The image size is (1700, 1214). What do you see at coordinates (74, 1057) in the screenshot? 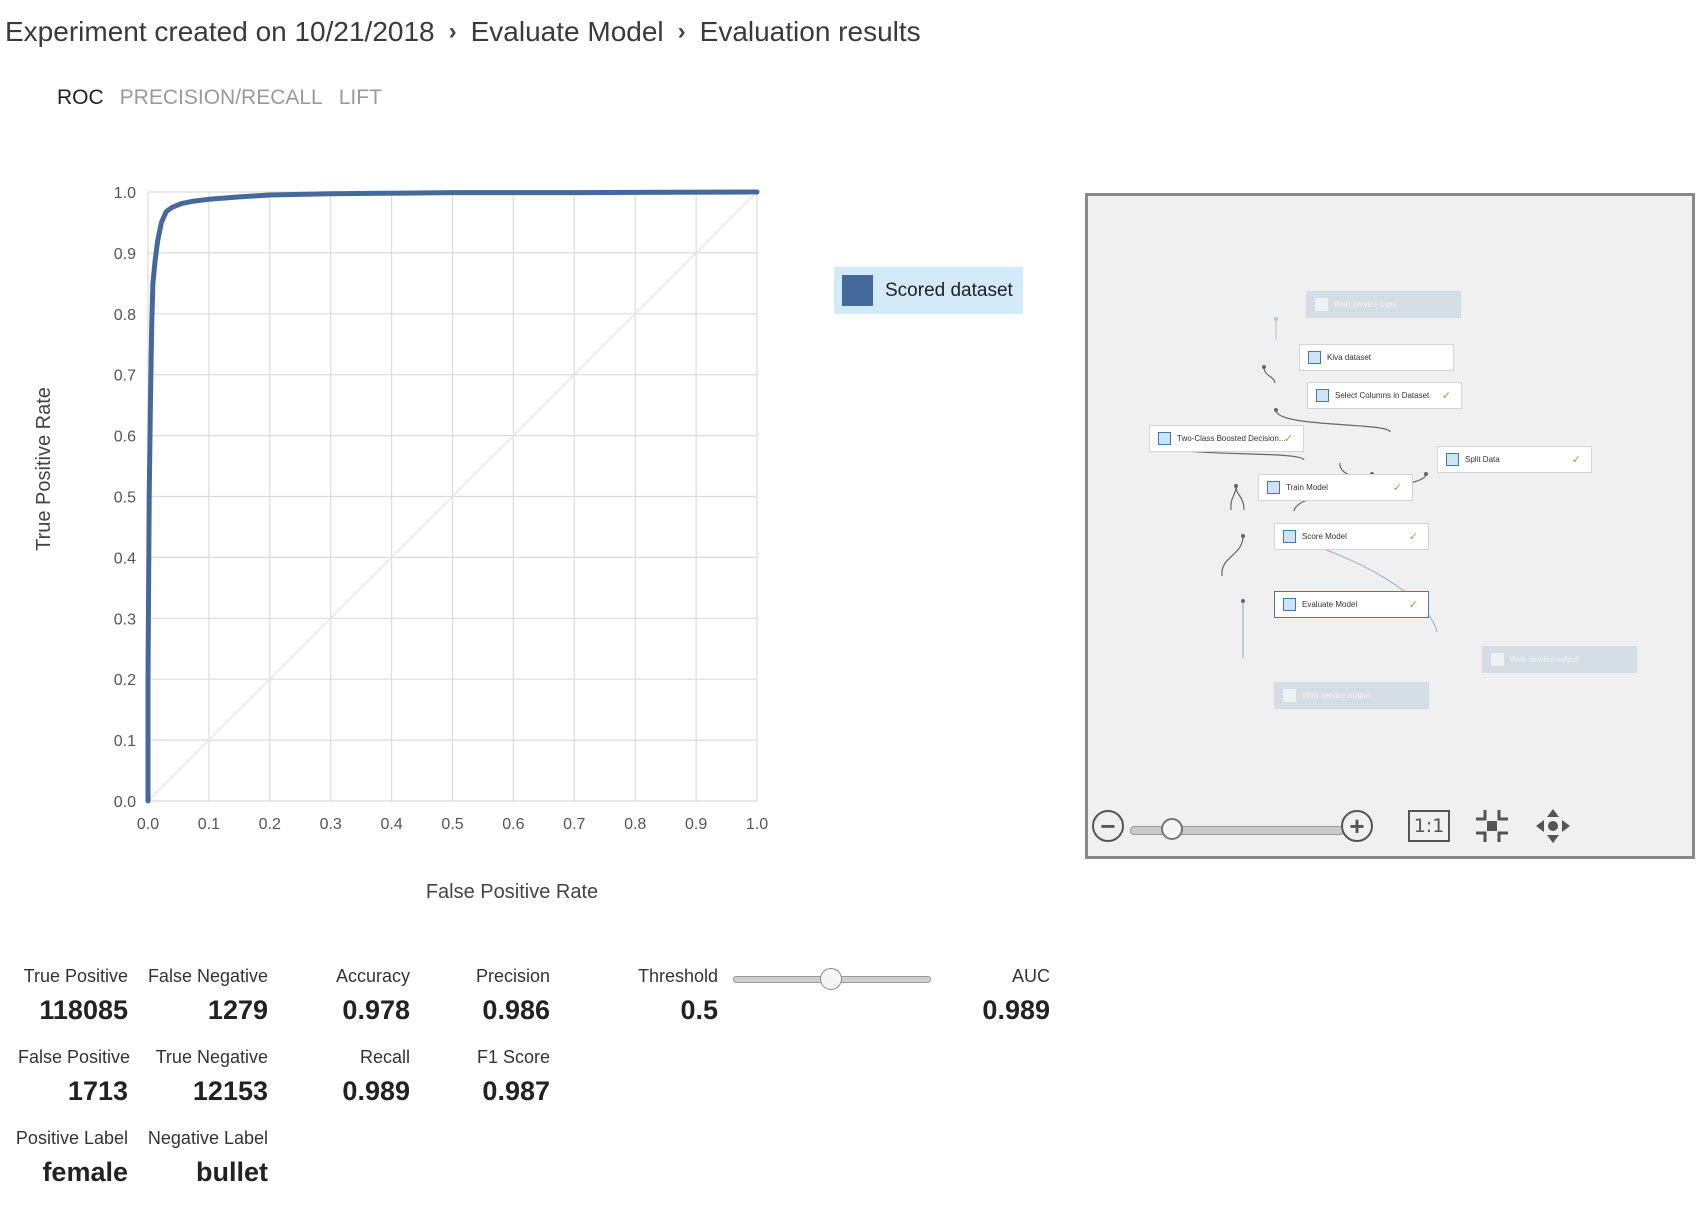
I see `metric-label: False Positive` at bounding box center [74, 1057].